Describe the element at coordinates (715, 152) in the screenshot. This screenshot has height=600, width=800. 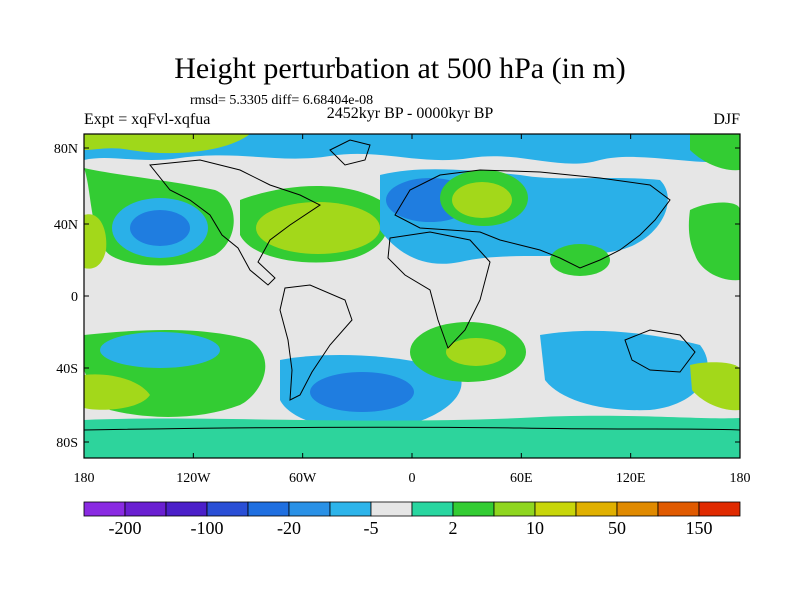
I see `field-arctic-green-east` at that location.